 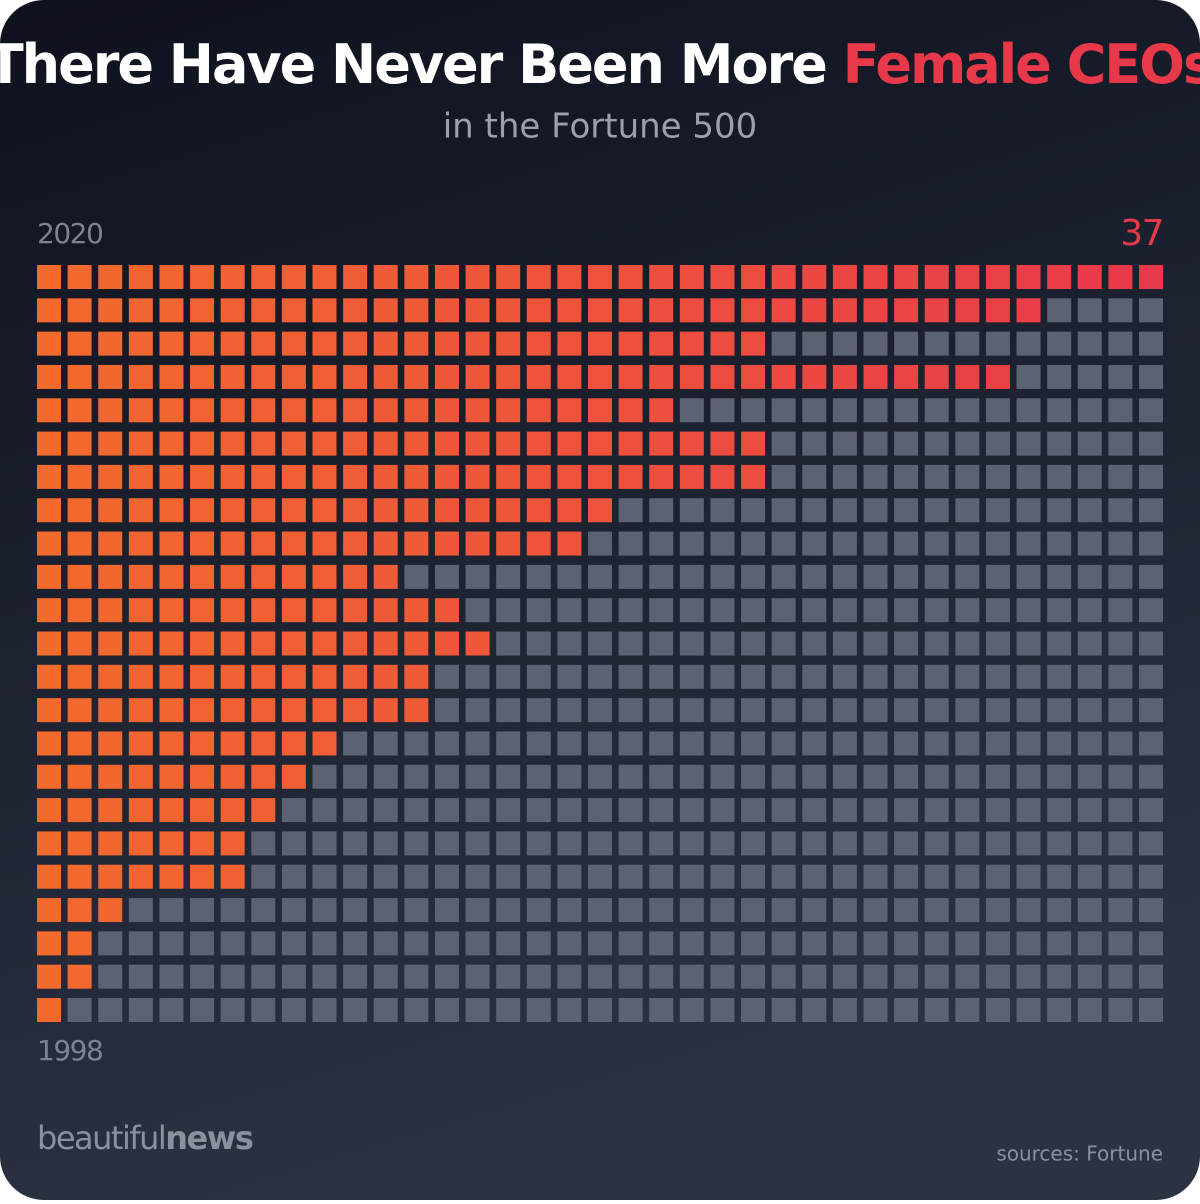 I want to click on brand-light: beautiful, so click(x=101, y=1138).